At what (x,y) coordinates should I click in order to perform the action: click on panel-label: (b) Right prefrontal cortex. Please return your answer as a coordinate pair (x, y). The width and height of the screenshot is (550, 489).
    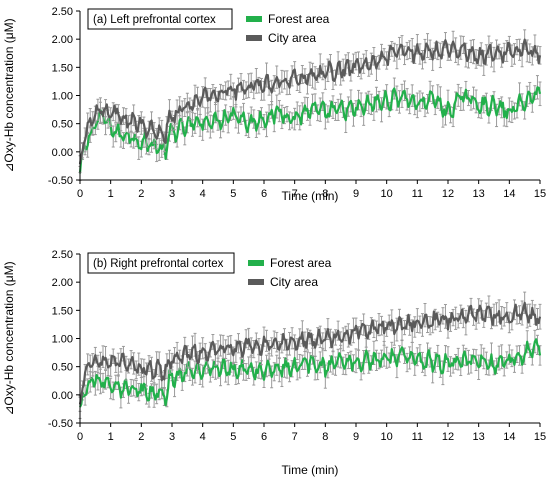
    Looking at the image, I should click on (158, 264).